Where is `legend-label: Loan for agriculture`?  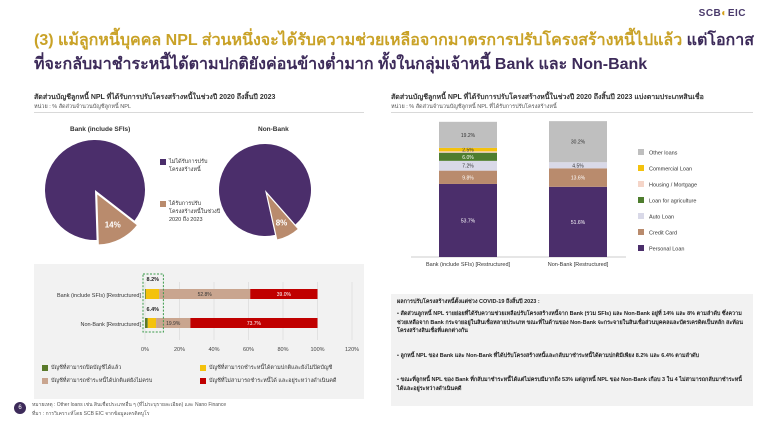 legend-label: Loan for agriculture is located at coordinates (672, 202).